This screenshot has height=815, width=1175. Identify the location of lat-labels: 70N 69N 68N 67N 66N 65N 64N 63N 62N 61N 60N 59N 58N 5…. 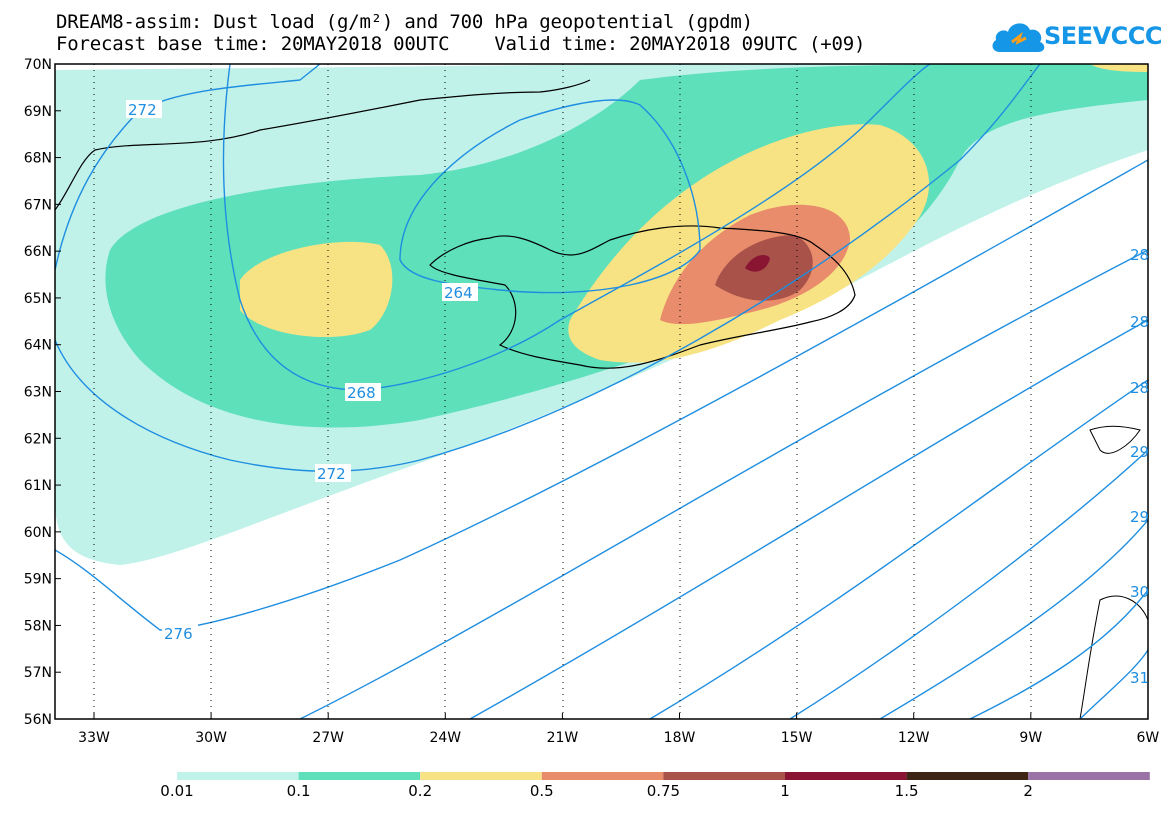
(38, 392).